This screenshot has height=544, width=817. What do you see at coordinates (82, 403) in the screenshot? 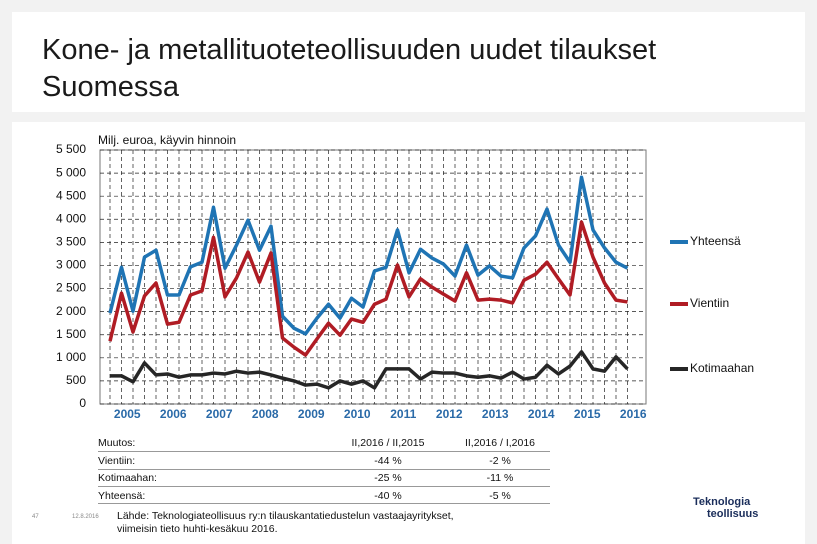
I see `y-tick-label: 0` at bounding box center [82, 403].